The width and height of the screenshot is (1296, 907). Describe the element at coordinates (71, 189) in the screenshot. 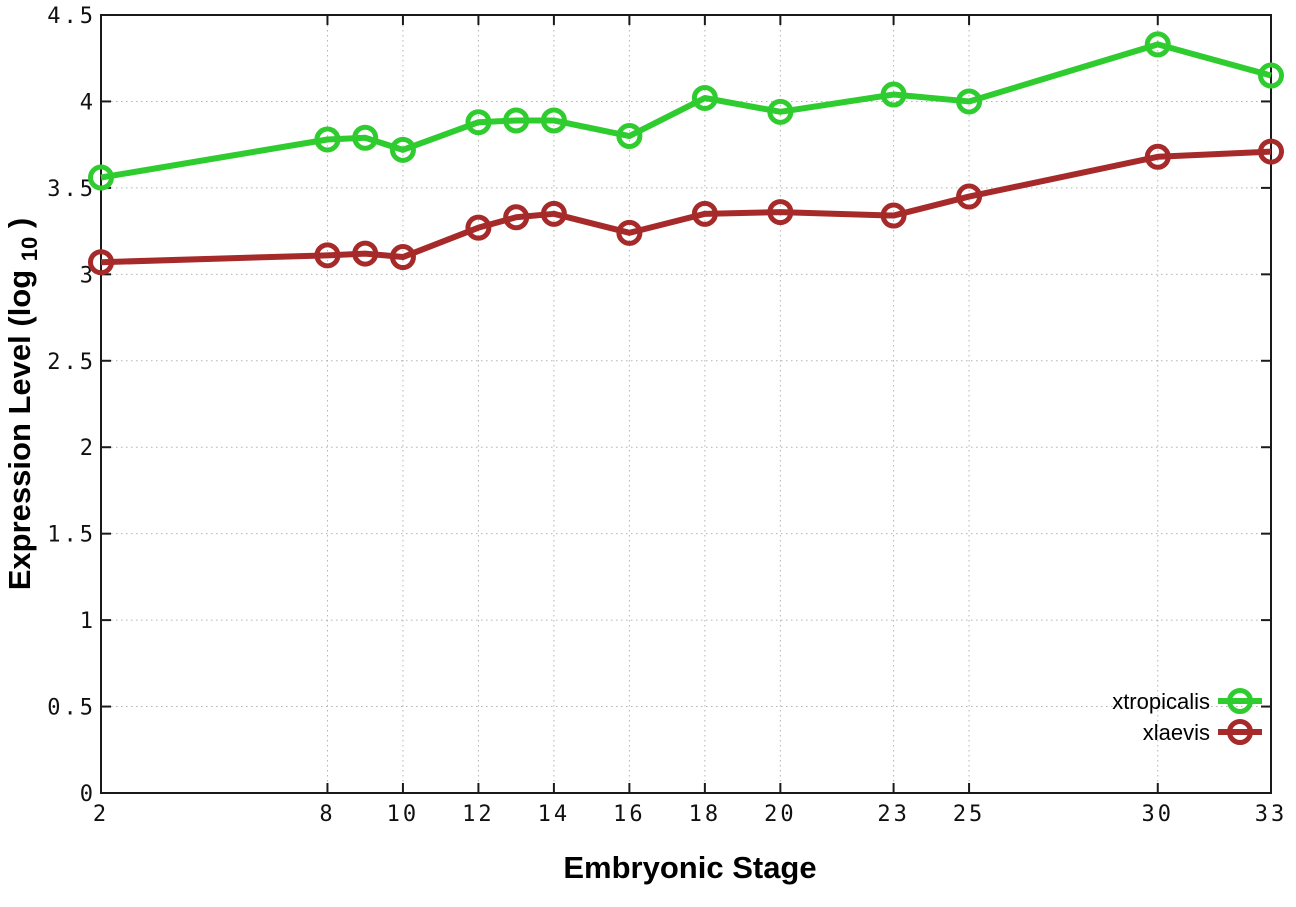

I see `y-tick-label-3.5: 3.5` at that location.